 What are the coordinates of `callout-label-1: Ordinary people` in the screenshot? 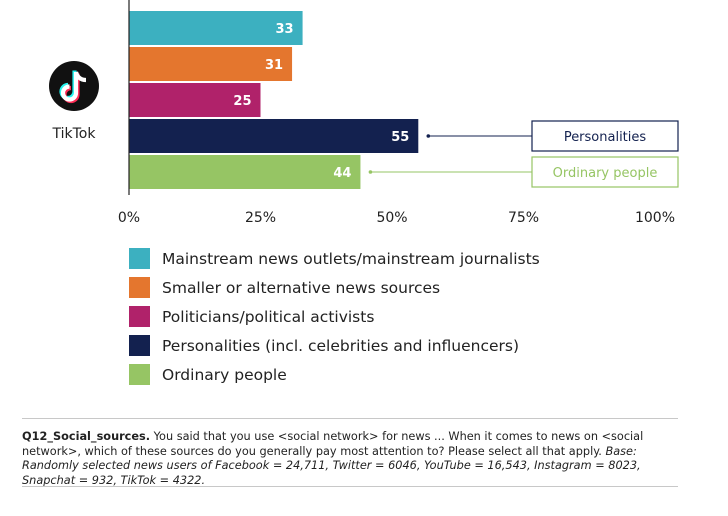 It's located at (605, 173).